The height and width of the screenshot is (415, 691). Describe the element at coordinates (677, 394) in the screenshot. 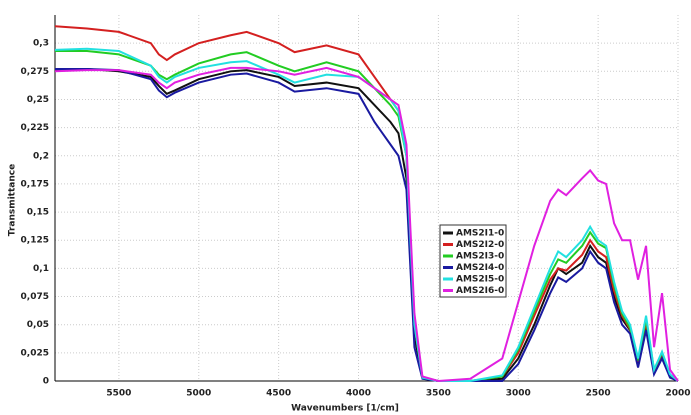

I see `x-tick-label: 2000` at that location.